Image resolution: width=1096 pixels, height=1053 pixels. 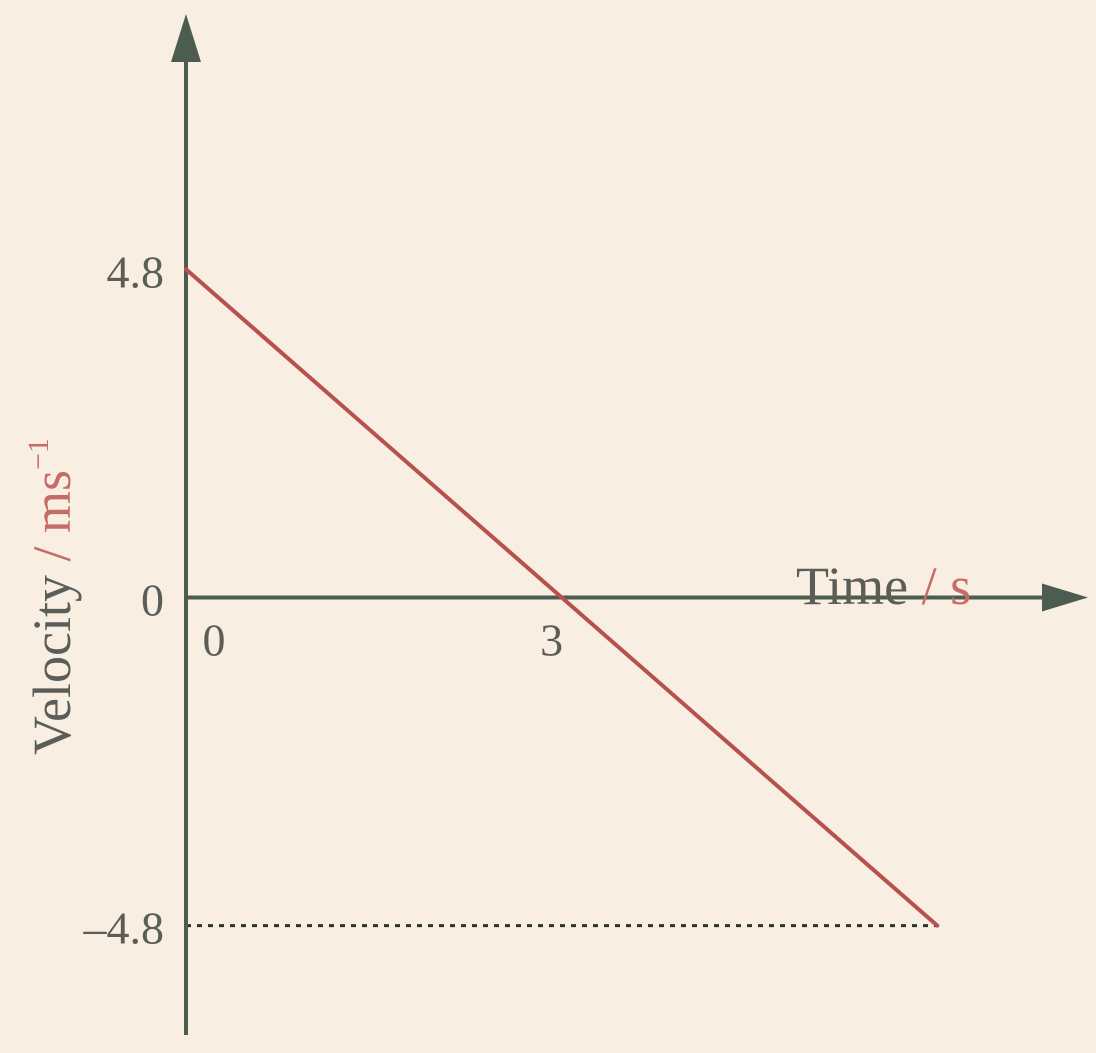 I want to click on y-axis-arrowhead, so click(x=186, y=38).